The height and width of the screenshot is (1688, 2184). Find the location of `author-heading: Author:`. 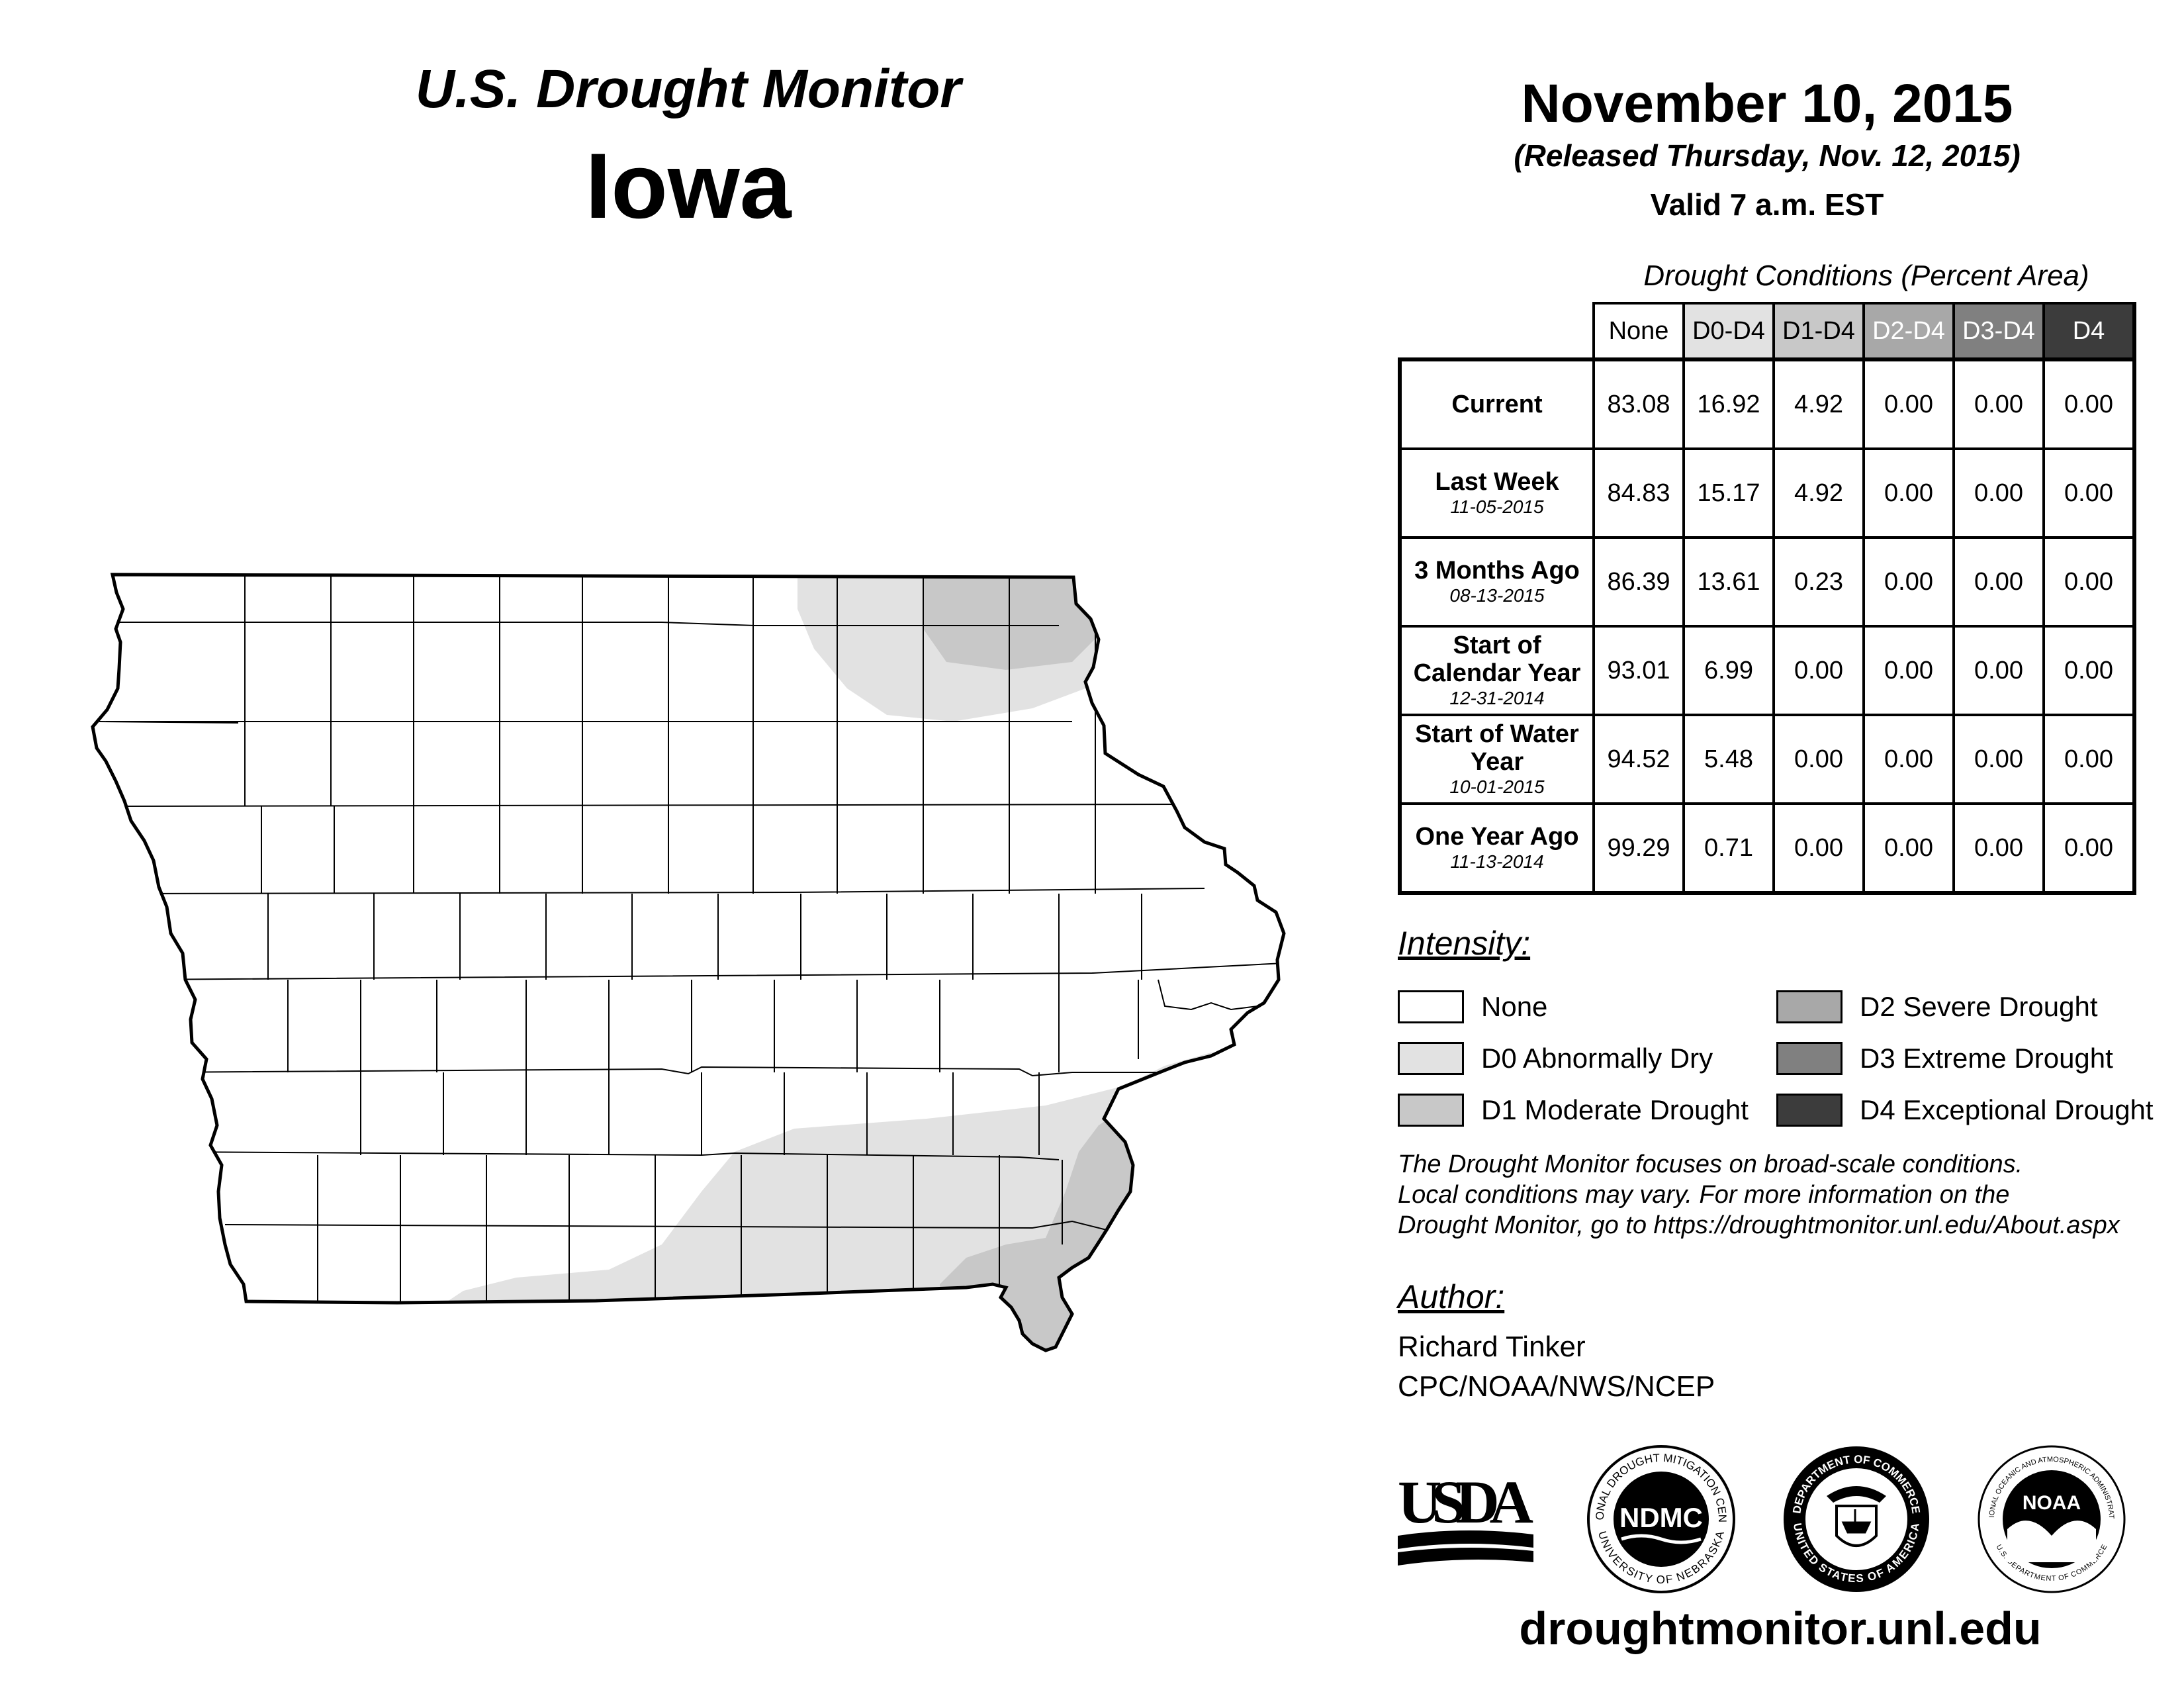

author-heading: Author: is located at coordinates (1451, 1296).